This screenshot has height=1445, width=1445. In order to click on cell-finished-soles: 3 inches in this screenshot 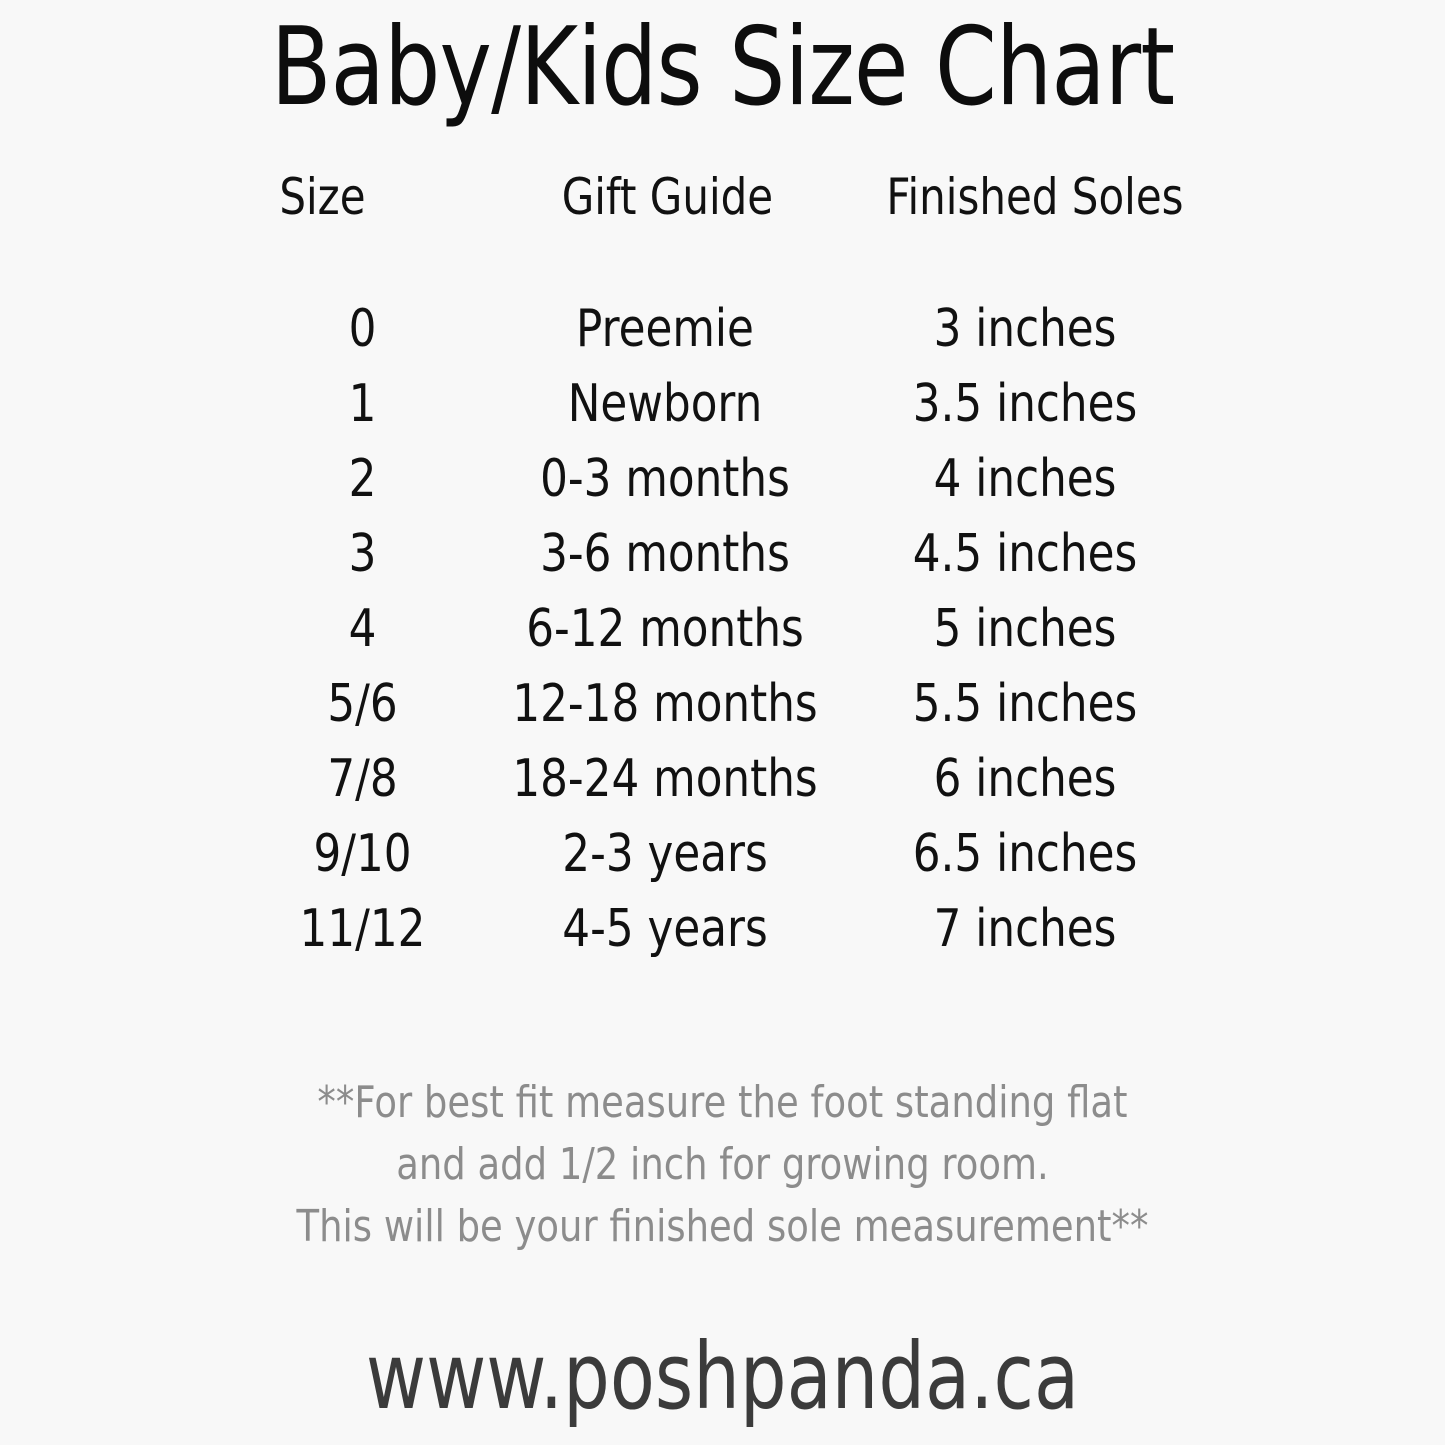, I will do `click(1025, 329)`.